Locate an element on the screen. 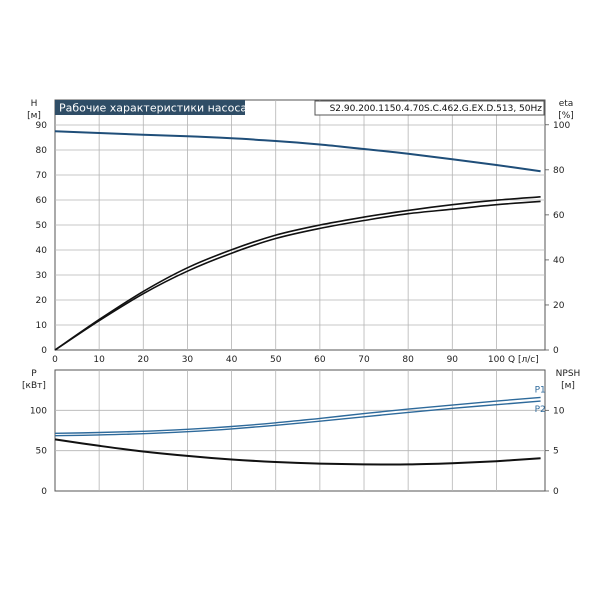 The height and width of the screenshot is (600, 600). npsh-axis-ticks: 0 5 10 is located at coordinates (555, 451).